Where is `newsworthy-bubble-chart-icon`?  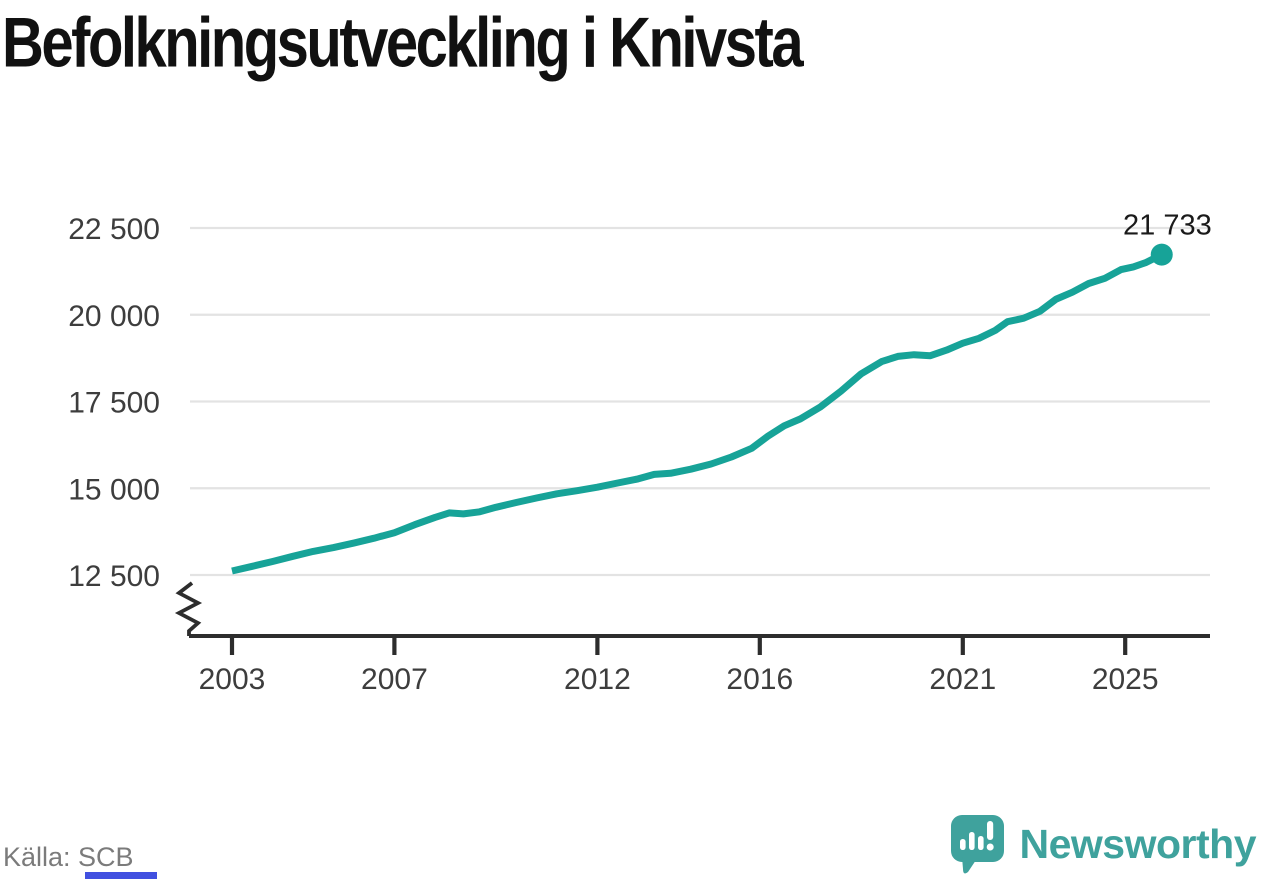
newsworthy-bubble-chart-icon is located at coordinates (977, 844).